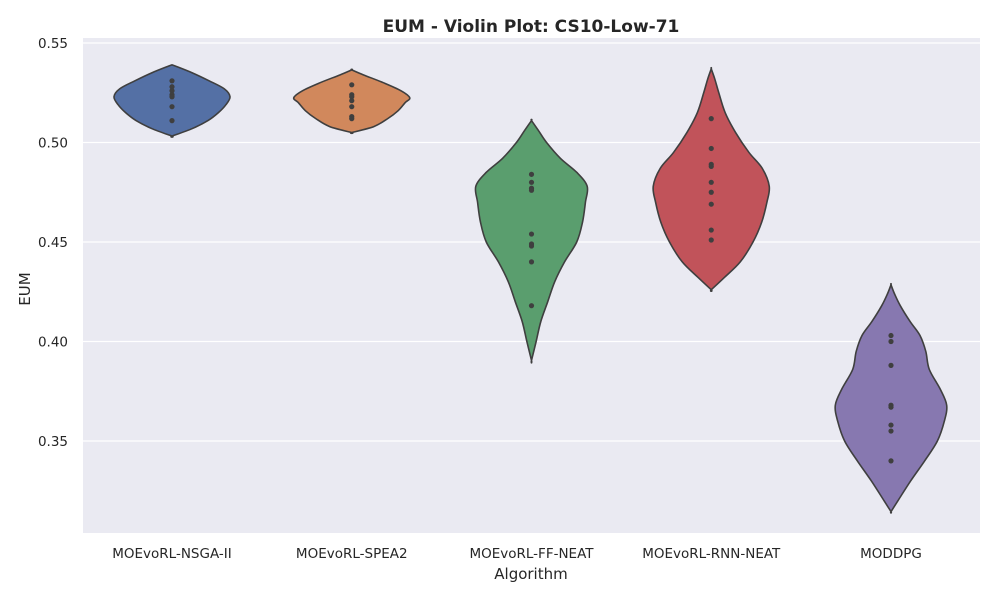 This screenshot has width=1000, height=600. What do you see at coordinates (53, 442) in the screenshot?
I see `y-tick-label: 0.35` at bounding box center [53, 442].